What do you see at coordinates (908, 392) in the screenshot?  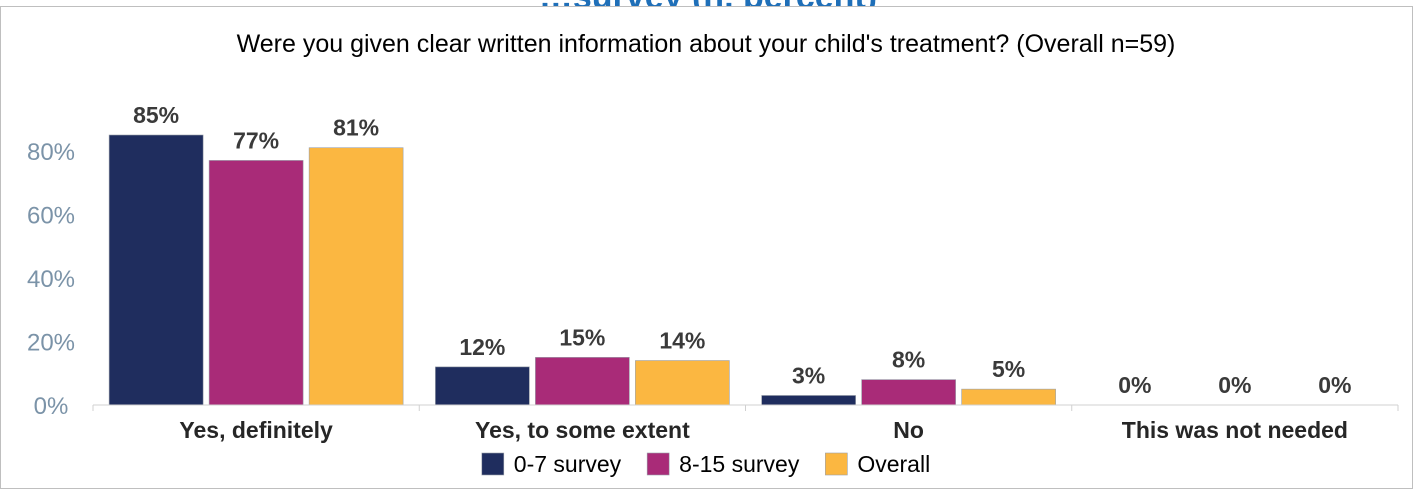 I see `bar-8-15-survey-no` at bounding box center [908, 392].